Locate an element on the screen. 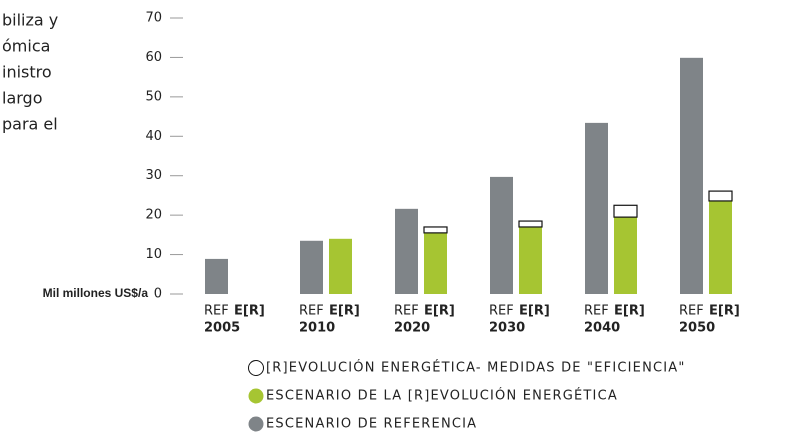 Image resolution: width=793 pixels, height=441 pixels. y-tick-label: 30 is located at coordinates (153, 175).